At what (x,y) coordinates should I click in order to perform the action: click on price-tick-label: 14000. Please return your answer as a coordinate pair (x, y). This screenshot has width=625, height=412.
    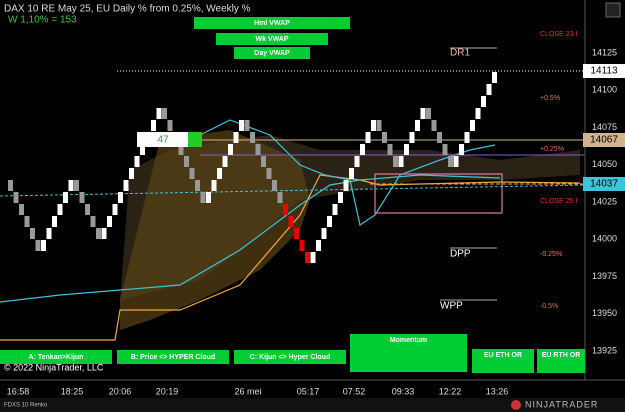
    Looking at the image, I should click on (604, 239).